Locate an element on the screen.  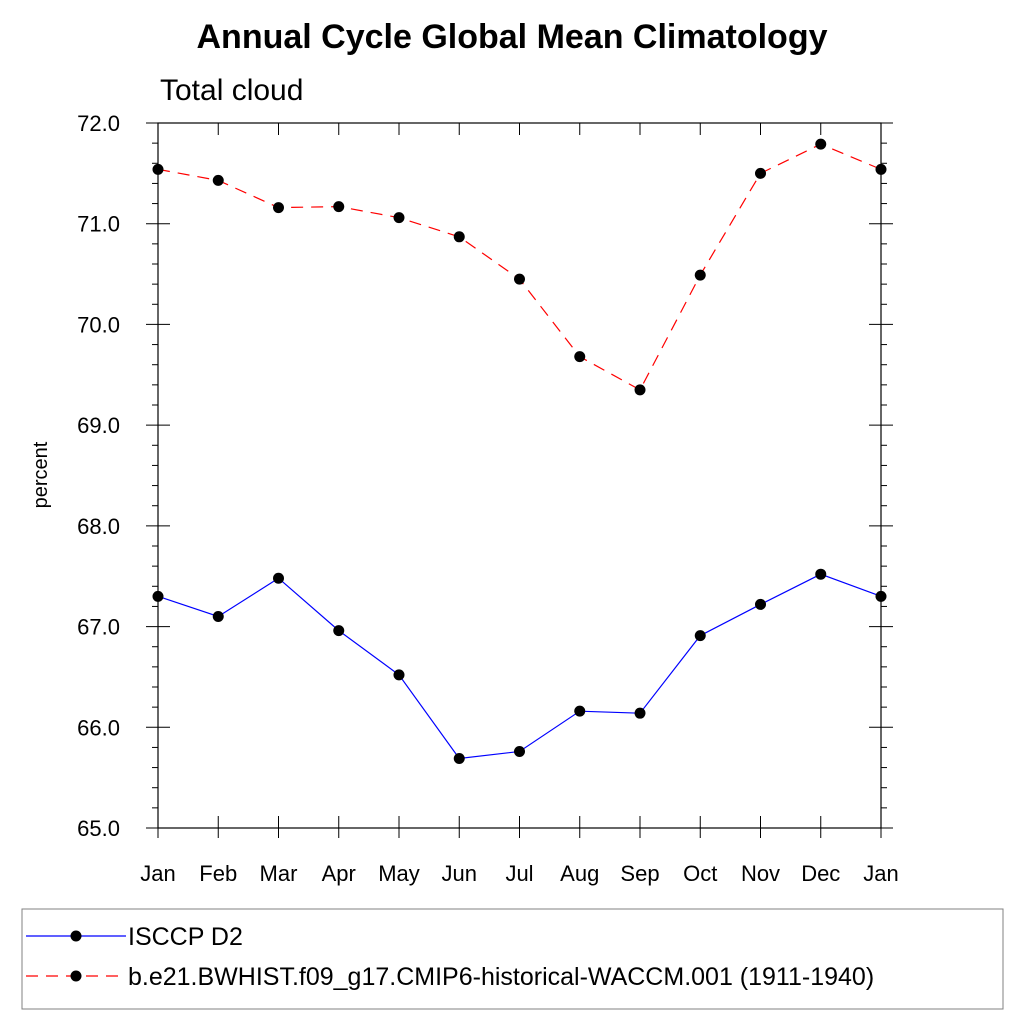
x-tick-labels: Jan Feb Mar Apr May Jun Jul Aug Sep Oct Nov Dec Jan is located at coordinates (519, 873).